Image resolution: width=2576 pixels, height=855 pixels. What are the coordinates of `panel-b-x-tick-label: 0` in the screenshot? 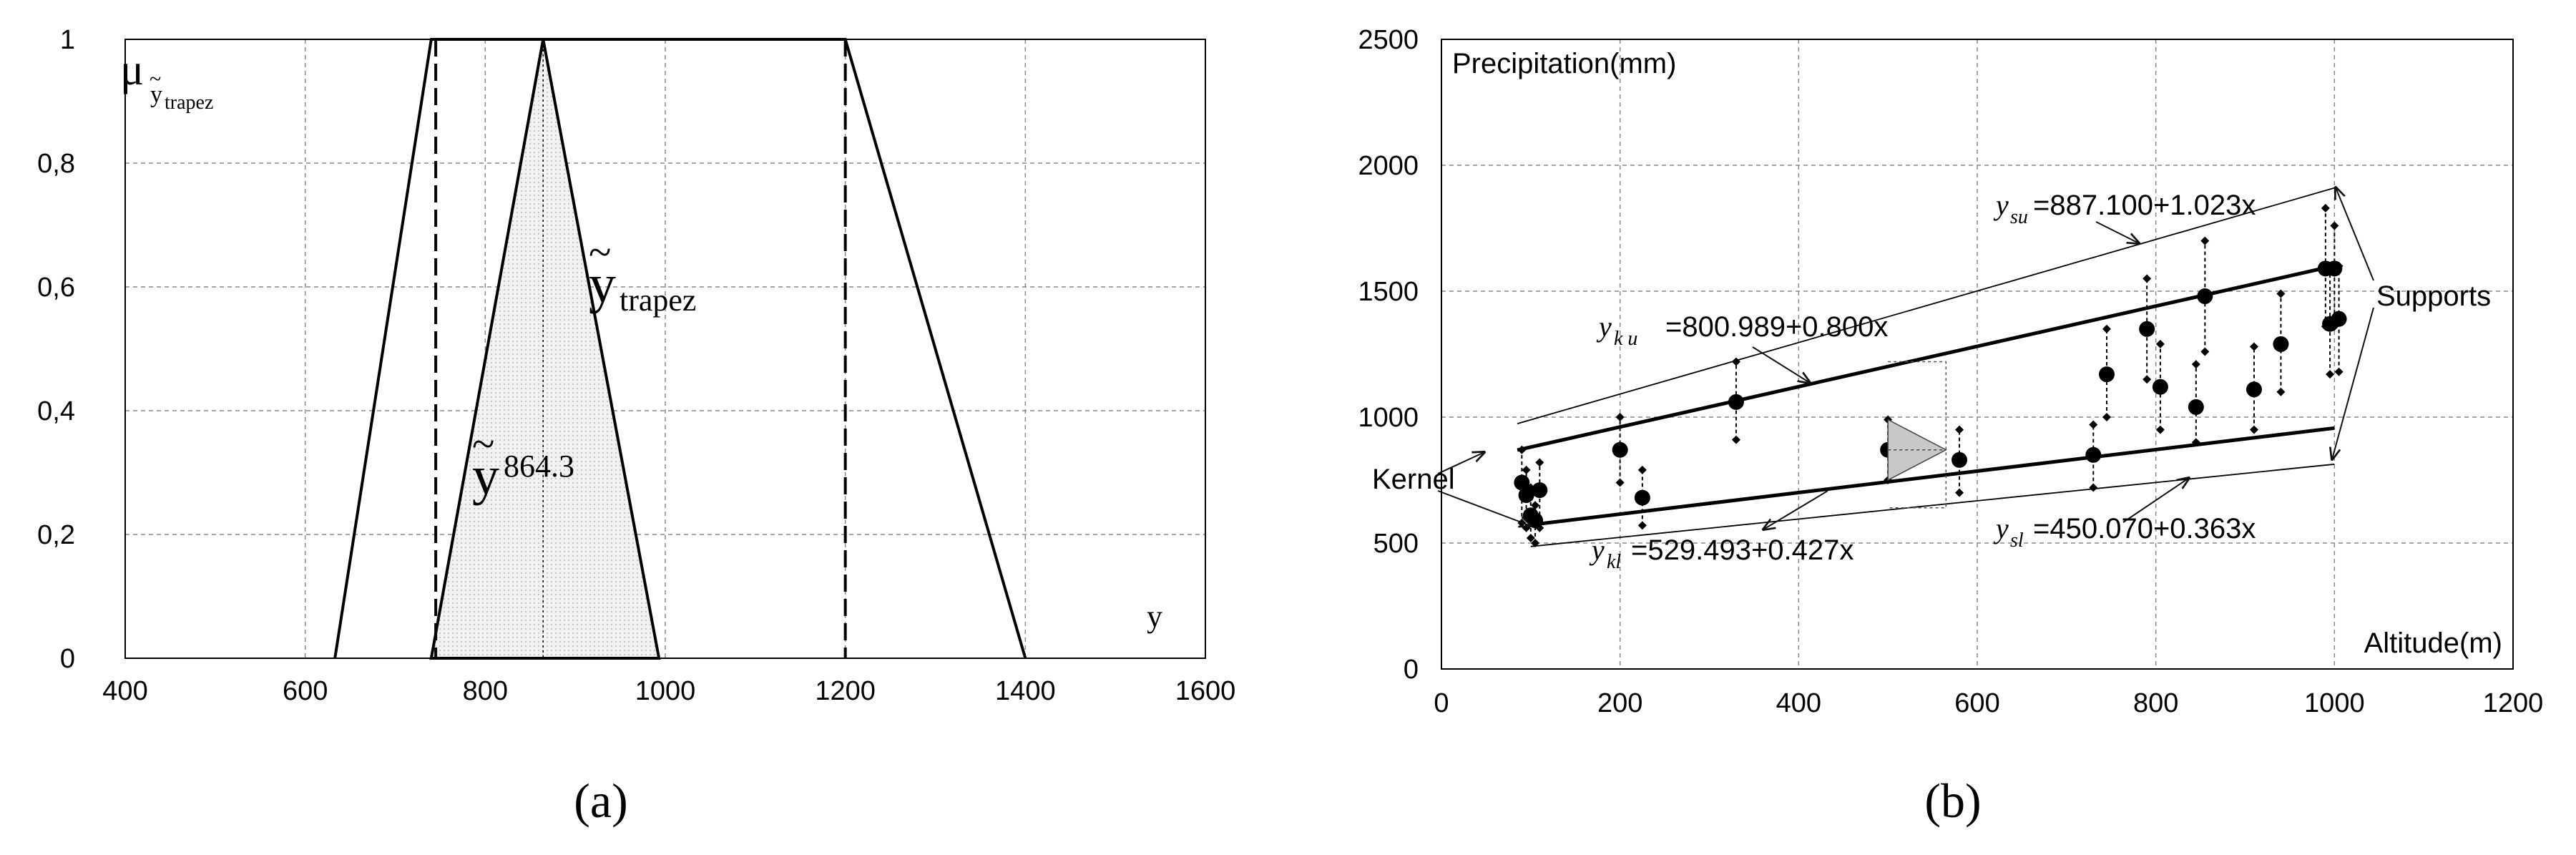 It's located at (1441, 703).